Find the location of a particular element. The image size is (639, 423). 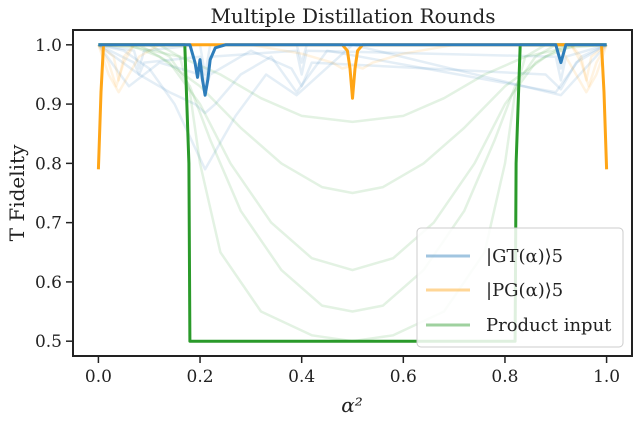

legend: |GT(α)⟩5 |PG(α)⟩5 Product input is located at coordinates (520, 287).